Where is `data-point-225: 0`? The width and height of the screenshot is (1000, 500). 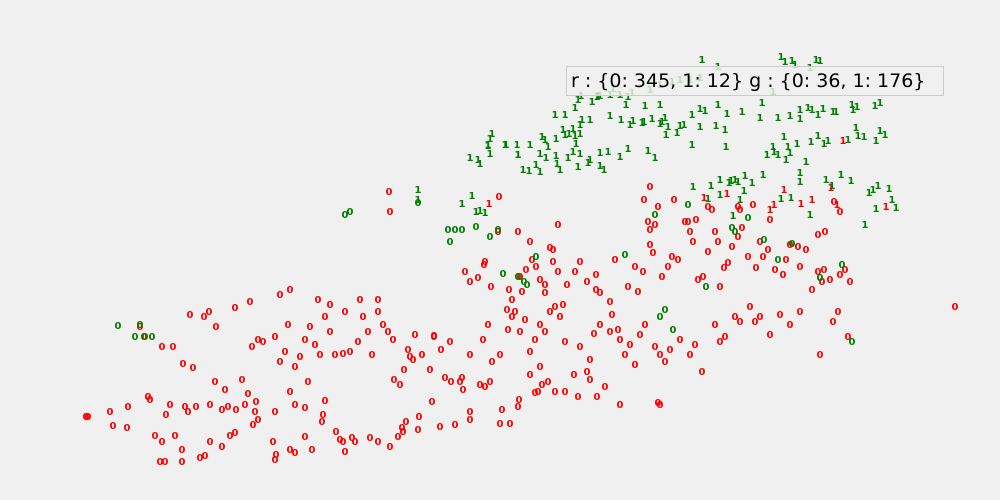 data-point-225: 0 is located at coordinates (580, 262).